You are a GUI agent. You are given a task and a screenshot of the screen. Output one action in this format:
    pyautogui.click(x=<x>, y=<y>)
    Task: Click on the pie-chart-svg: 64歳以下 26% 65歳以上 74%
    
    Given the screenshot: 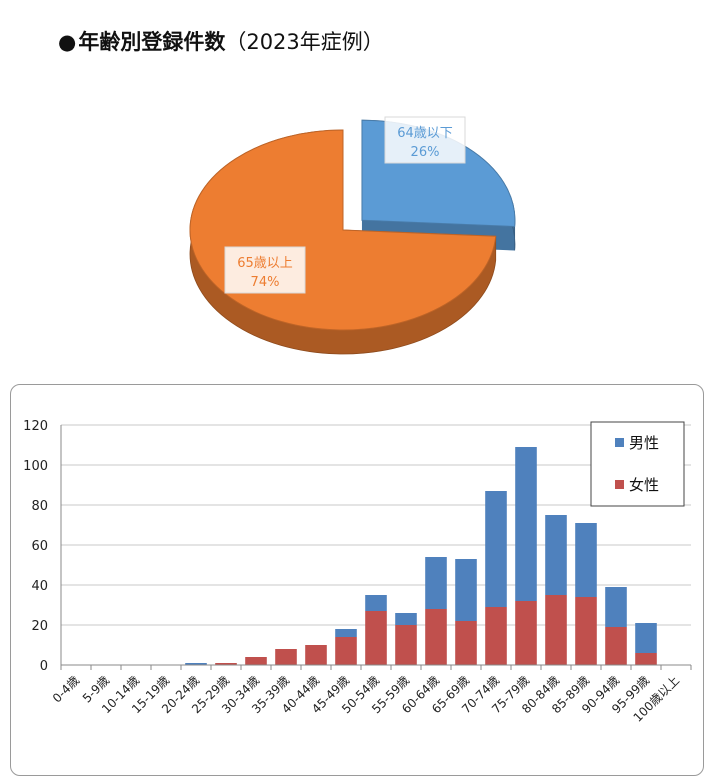 What is the action you would take?
    pyautogui.click(x=352, y=235)
    